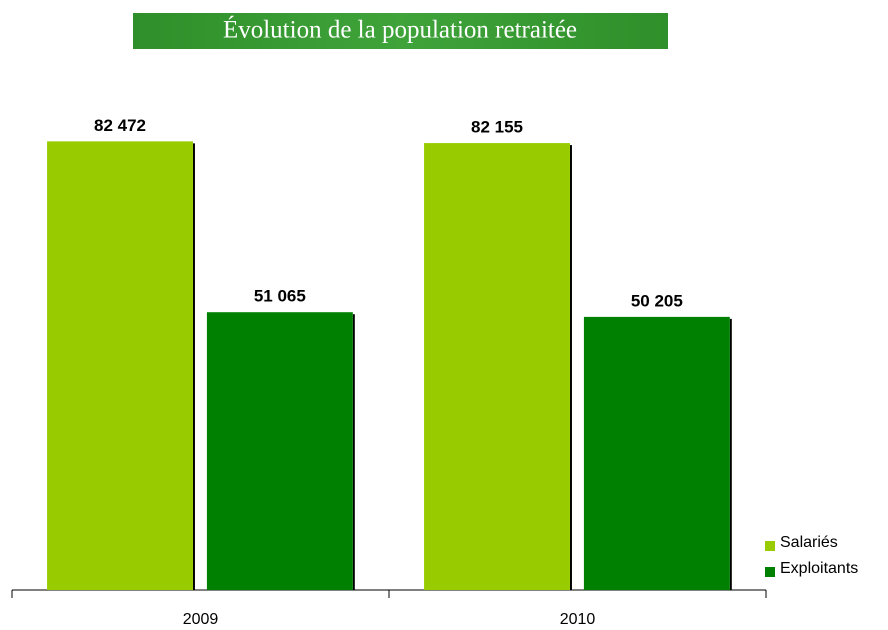 The image size is (888, 630). I want to click on x-tick-label: 2010, so click(578, 619).